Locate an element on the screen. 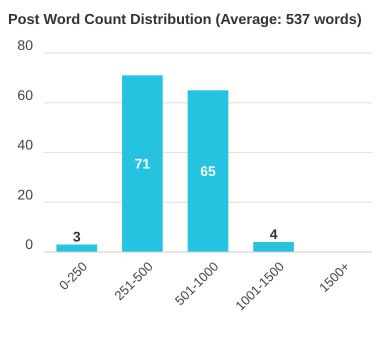 This screenshot has width=382, height=350. chart-title: Post Word Count Distribution (Average: 537 words) is located at coordinates (185, 20).